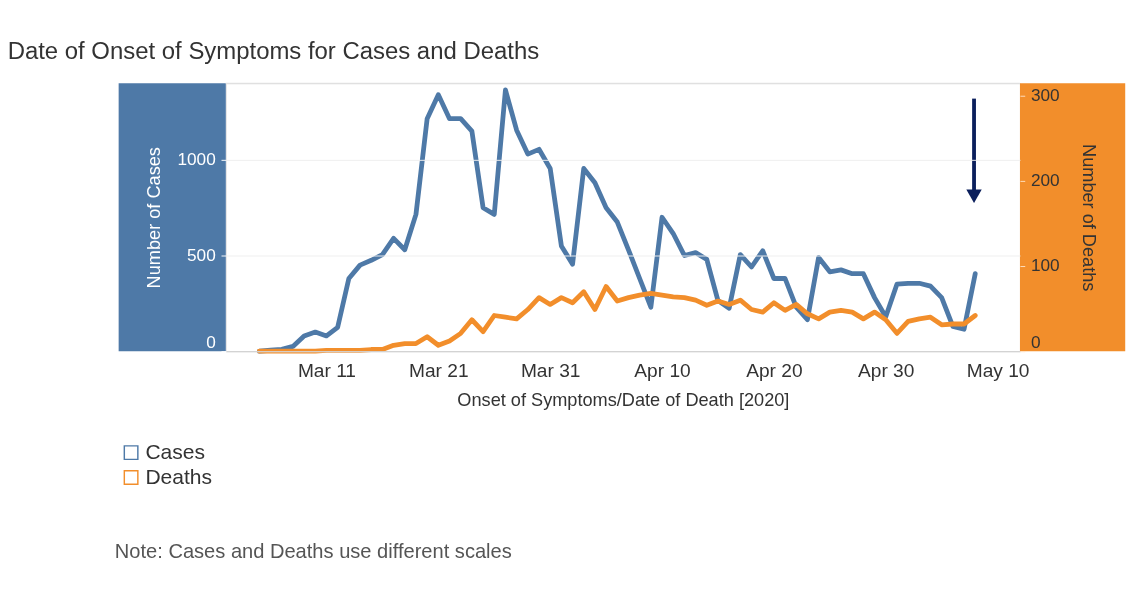 This screenshot has width=1130, height=614. Describe the element at coordinates (662, 370) in the screenshot. I see `x-tick-label: Apr 10` at that location.